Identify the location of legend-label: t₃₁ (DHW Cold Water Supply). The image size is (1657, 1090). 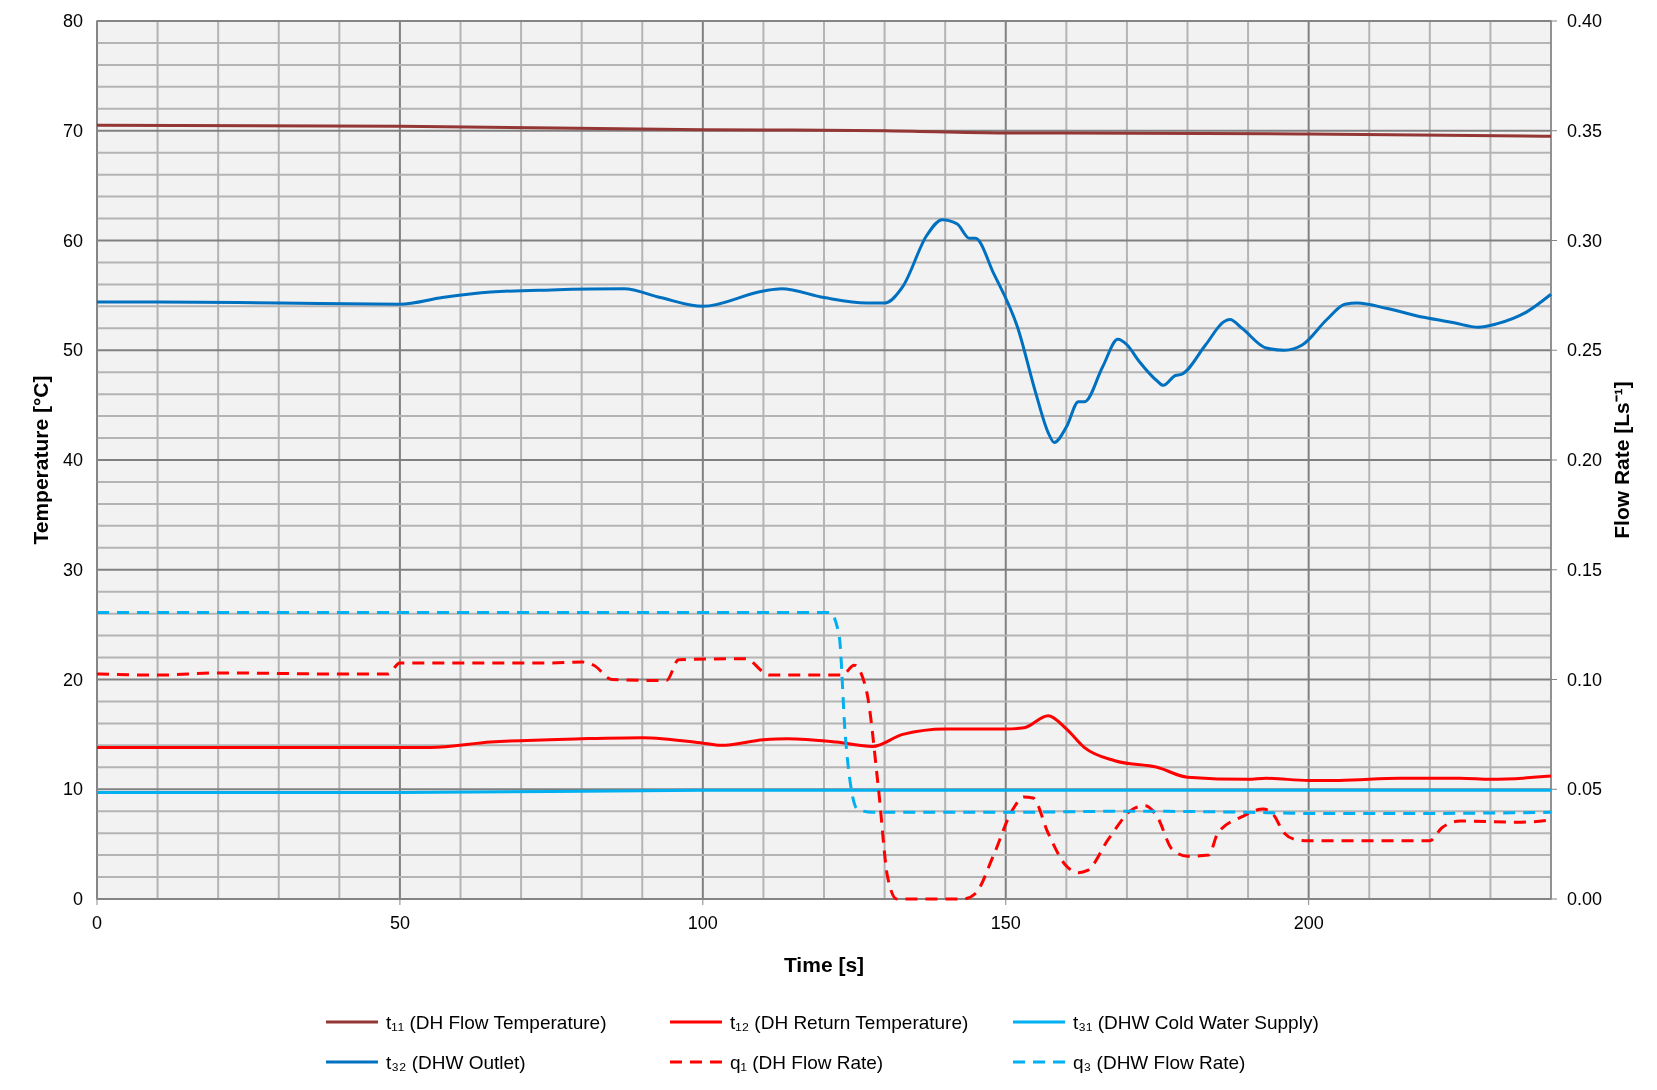
(1196, 1022).